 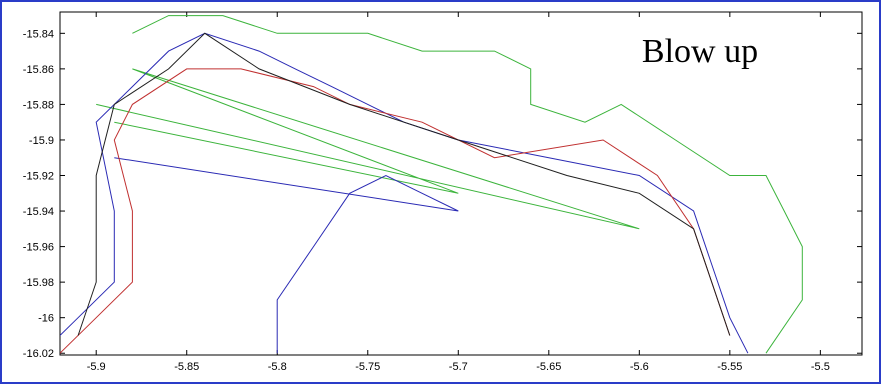 I want to click on x-tick-label: -5.6, so click(x=639, y=367).